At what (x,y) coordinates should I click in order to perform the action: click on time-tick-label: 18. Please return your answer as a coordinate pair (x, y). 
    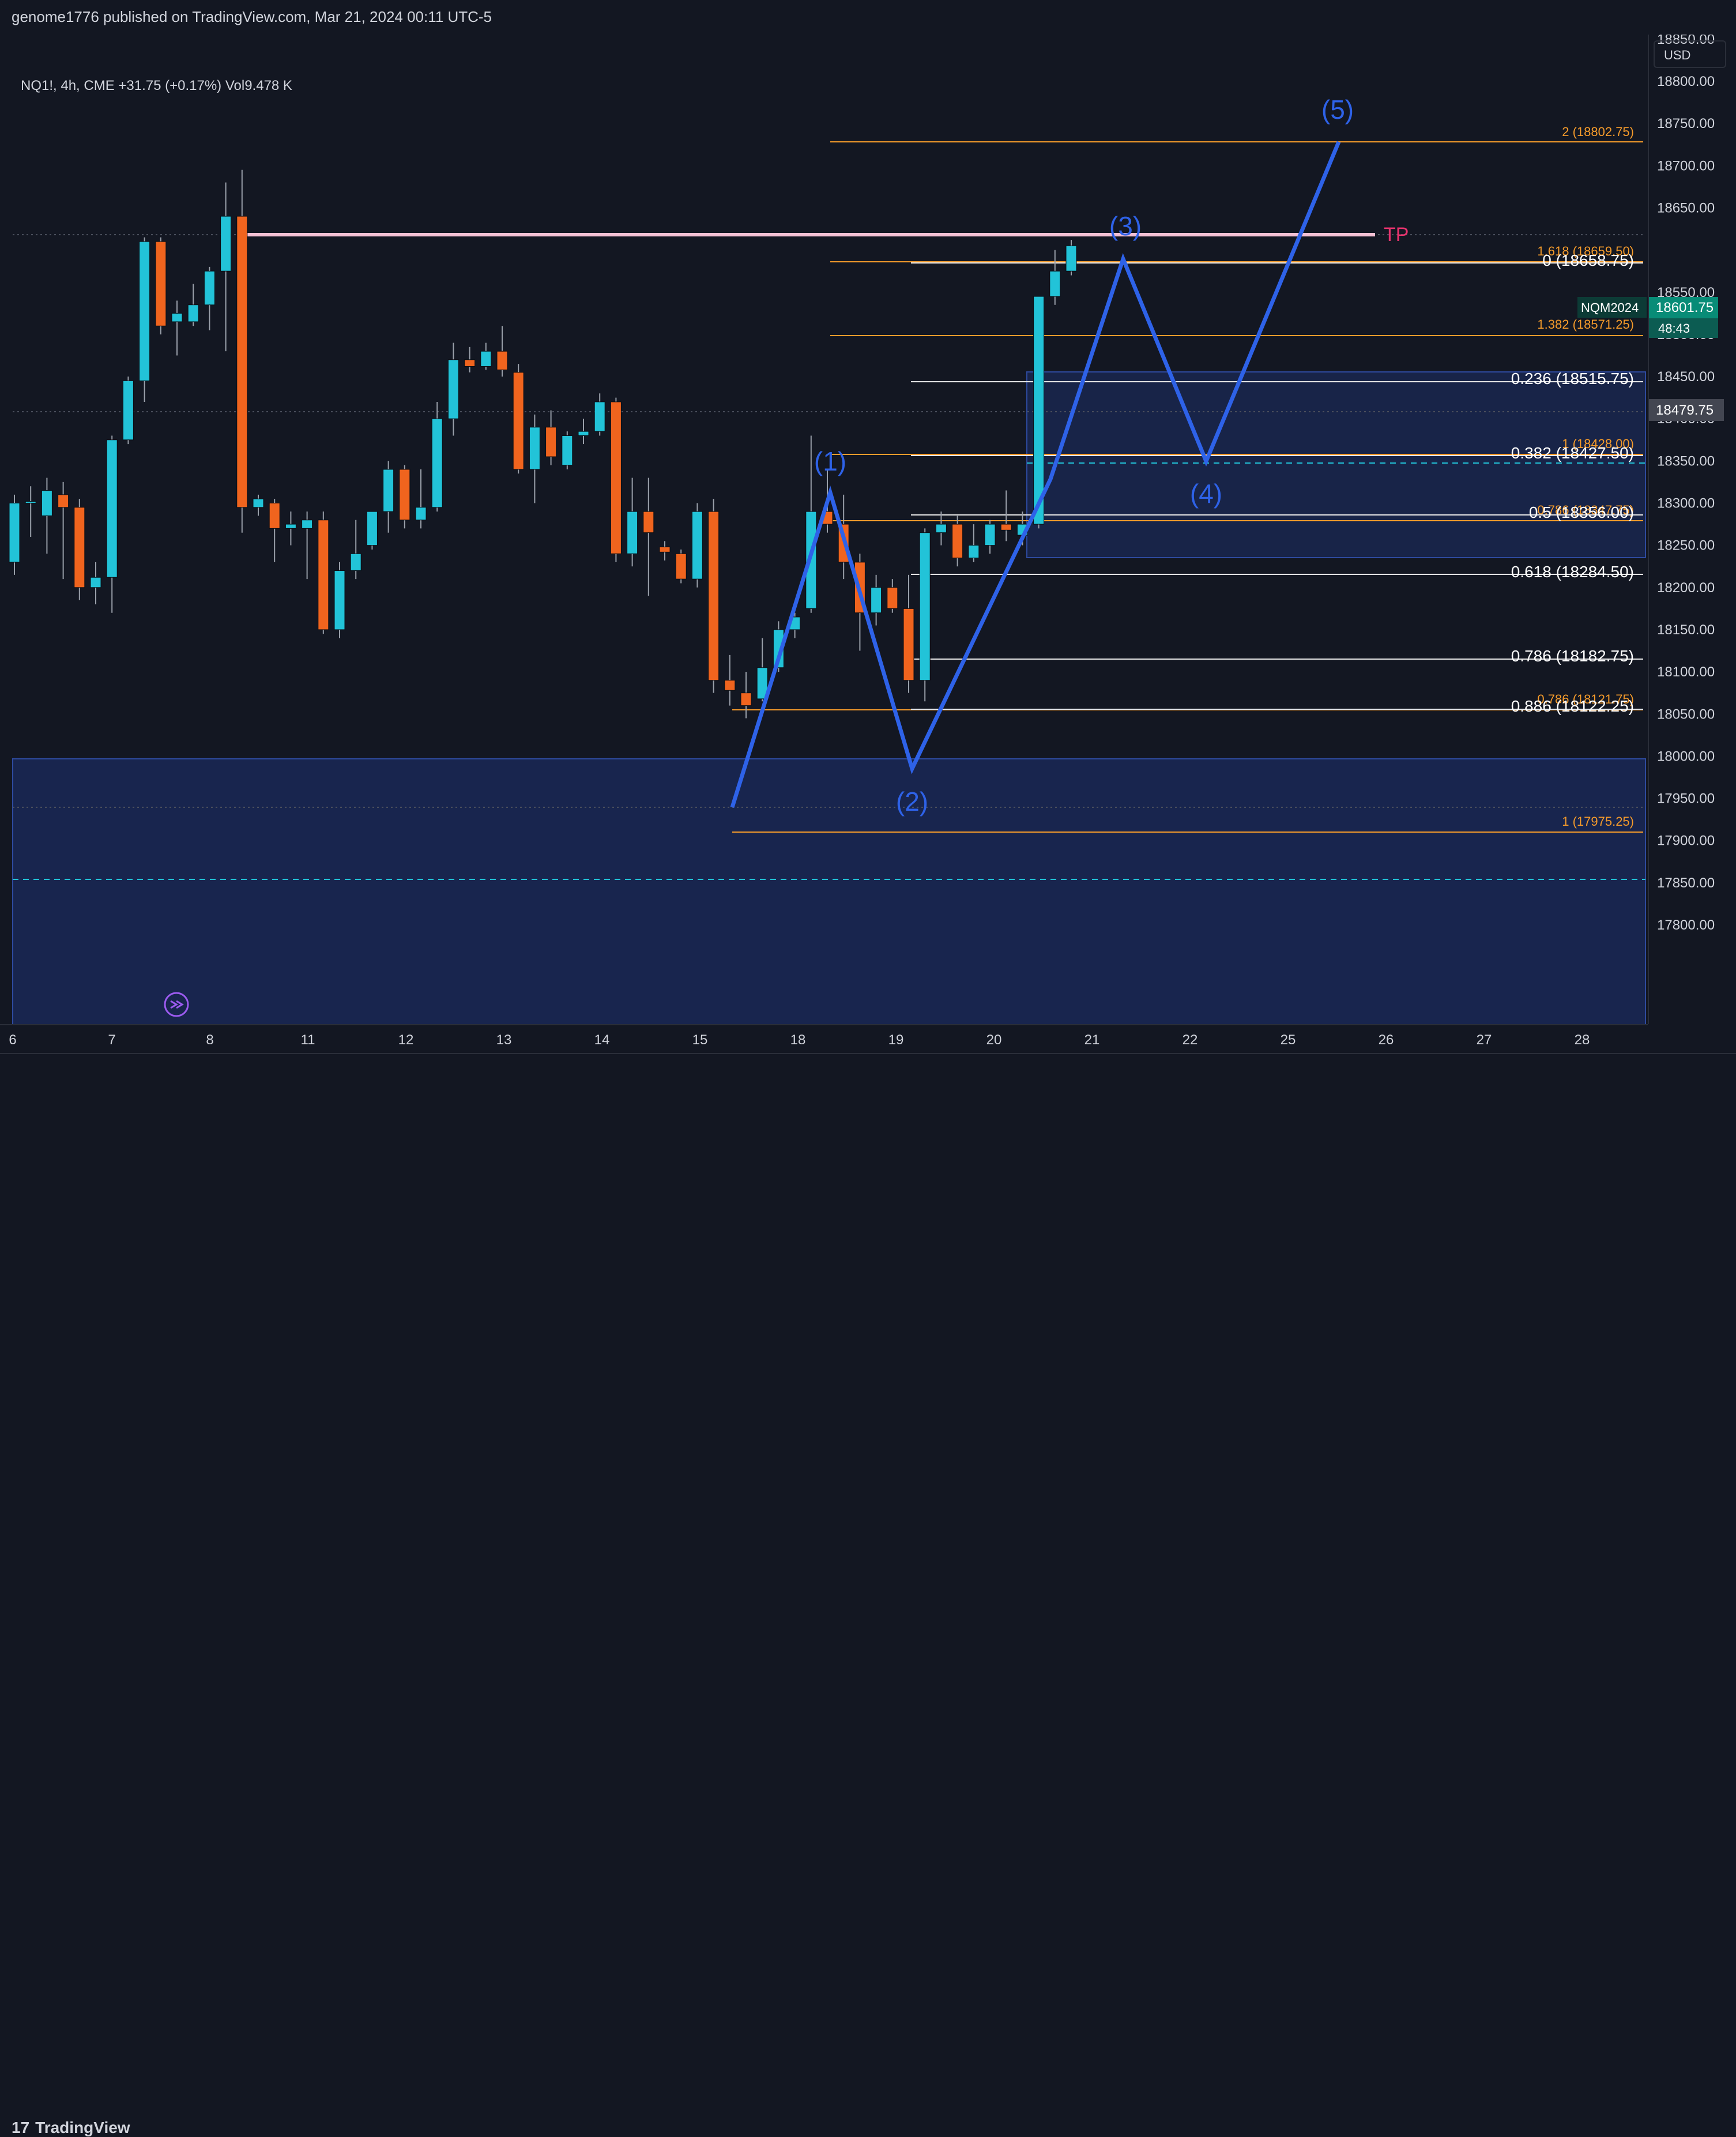
    Looking at the image, I should click on (798, 1040).